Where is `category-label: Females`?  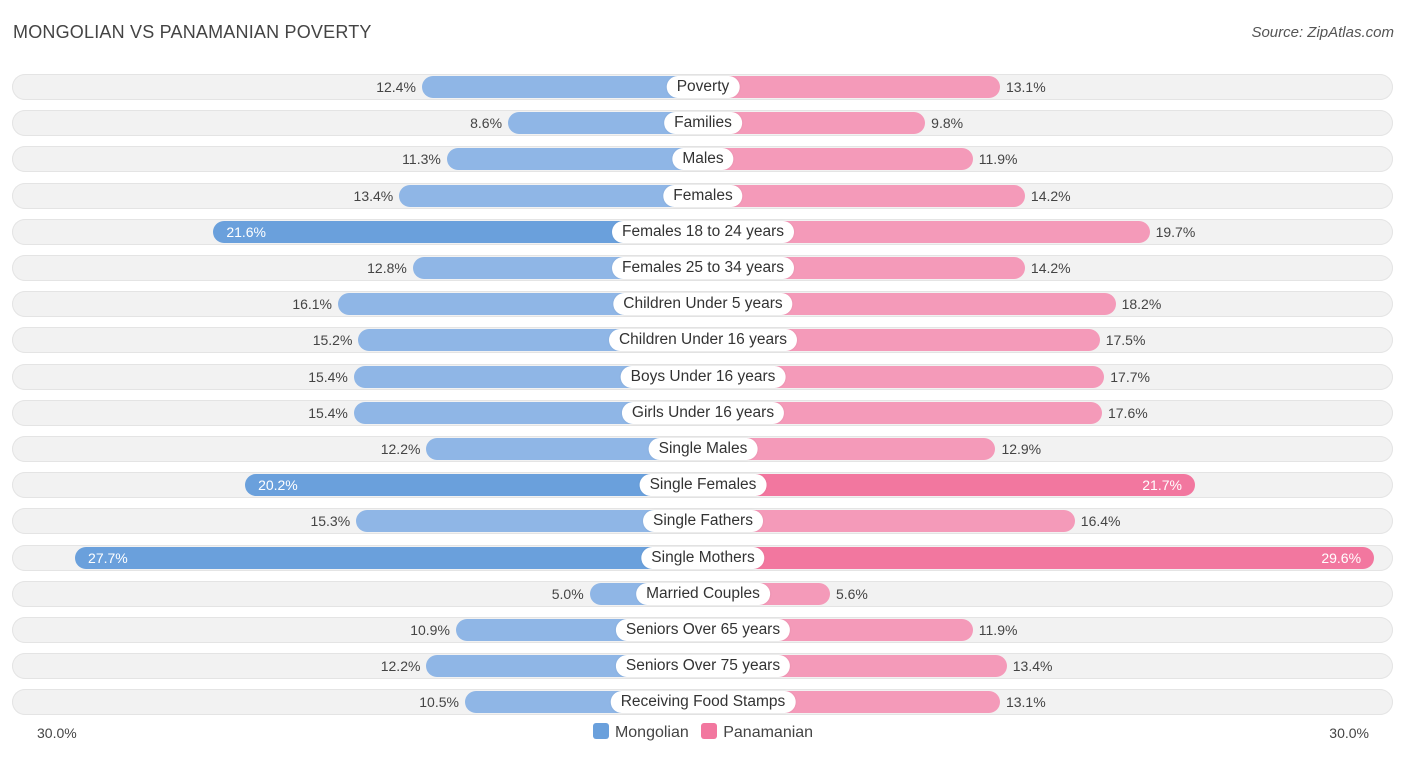
category-label: Females is located at coordinates (703, 196).